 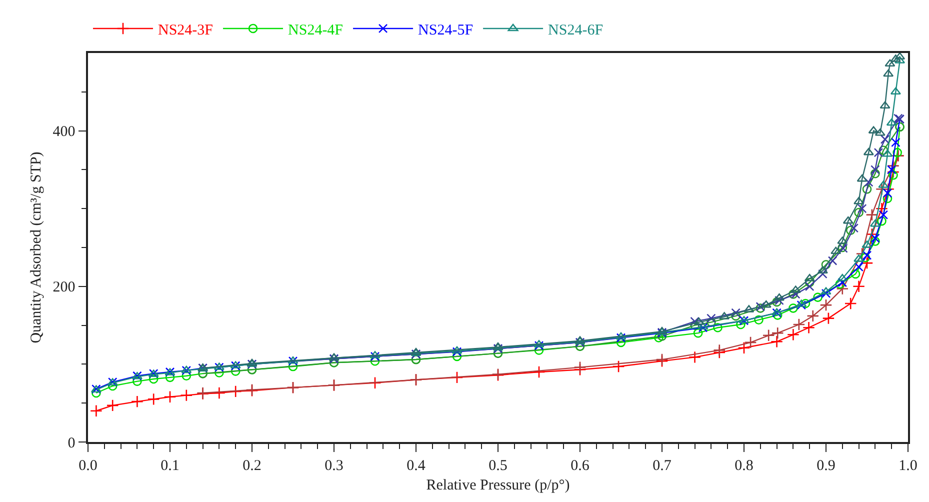 I want to click on x-tick-label: 0.0, so click(x=88, y=466).